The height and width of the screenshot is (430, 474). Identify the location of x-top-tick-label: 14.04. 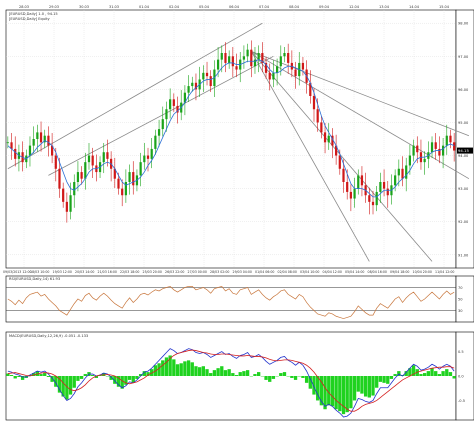
(414, 7).